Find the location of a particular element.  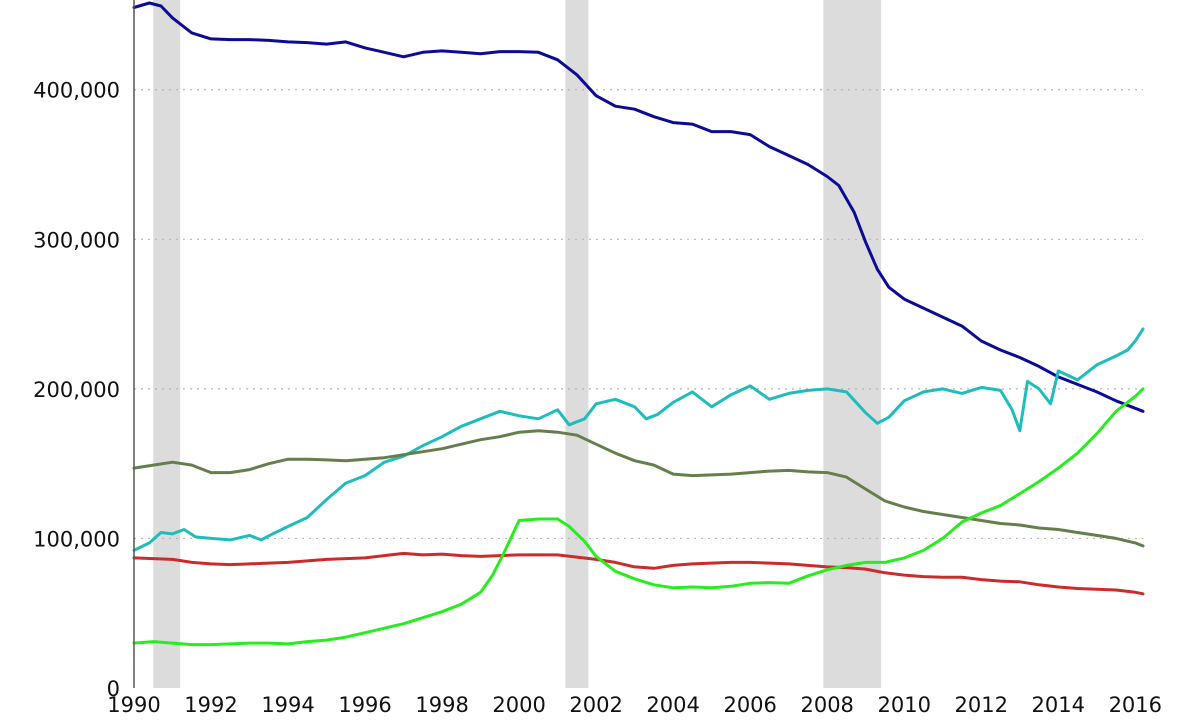

x-tick-label: 1994 is located at coordinates (287, 705).